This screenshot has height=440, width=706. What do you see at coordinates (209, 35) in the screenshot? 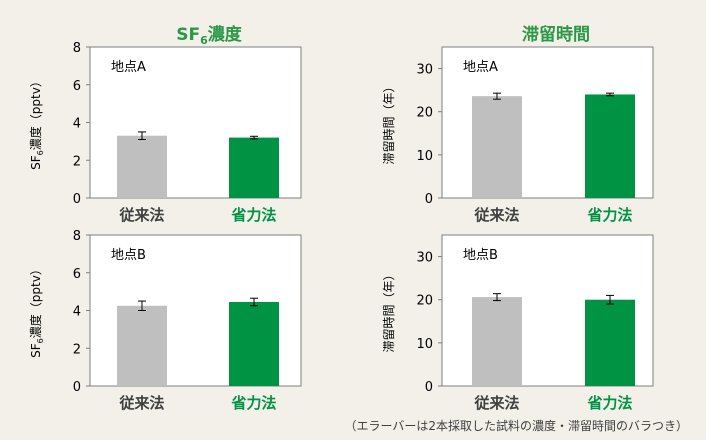
I see `header-sf6: SF6濃度` at bounding box center [209, 35].